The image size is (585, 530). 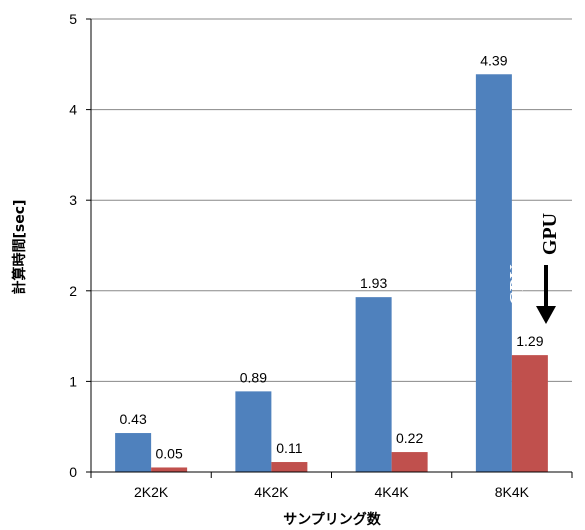 What do you see at coordinates (271, 492) in the screenshot?
I see `x-tick-label: 4K2K` at bounding box center [271, 492].